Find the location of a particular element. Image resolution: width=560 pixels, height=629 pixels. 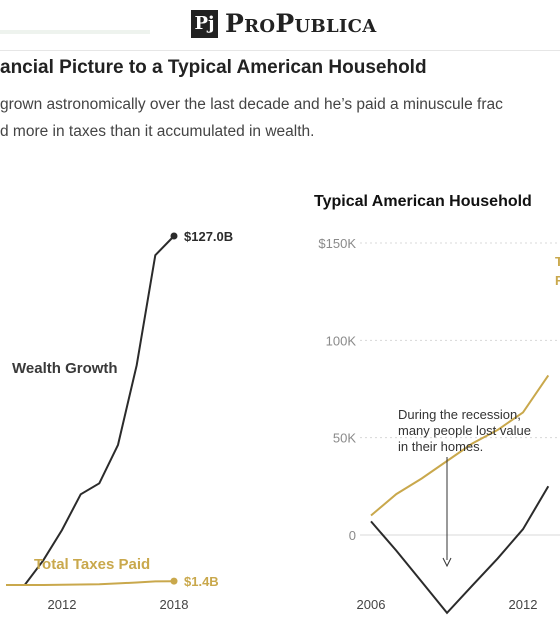

wealth-end-label: $127.0B is located at coordinates (208, 236).